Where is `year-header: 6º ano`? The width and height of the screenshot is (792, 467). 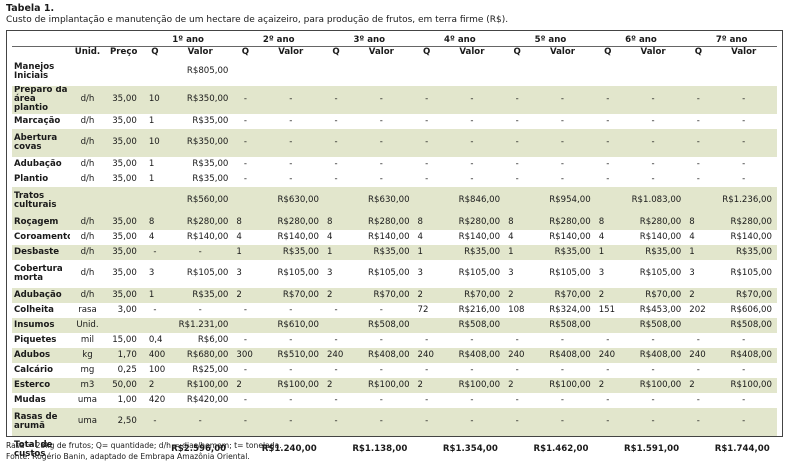
year-header: 6º ano is located at coordinates (641, 41).